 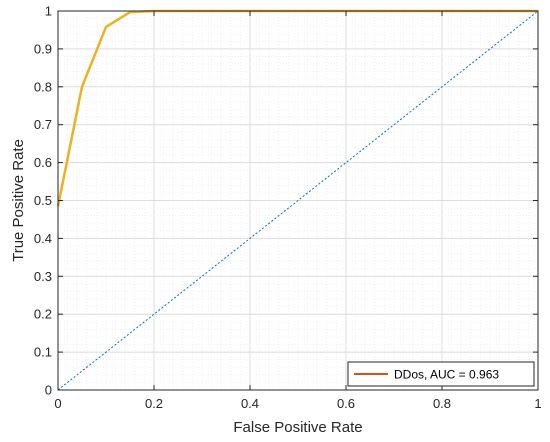 I want to click on y-tick-label: 1, so click(x=48, y=11).